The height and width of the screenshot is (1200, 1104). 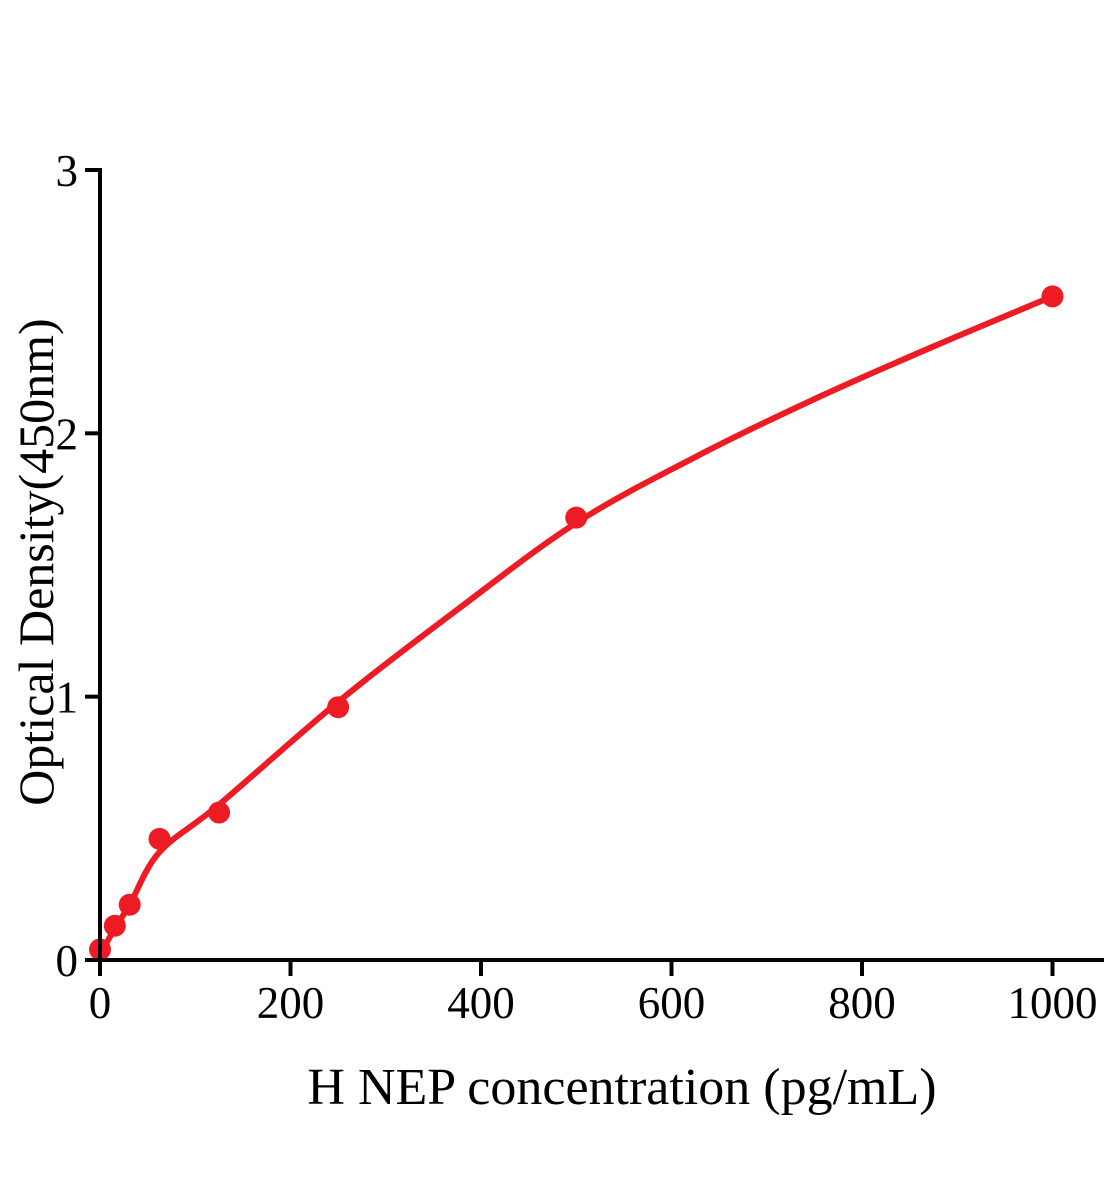 What do you see at coordinates (36, 562) in the screenshot?
I see `y-axis-title: Optical Density(450nm)` at bounding box center [36, 562].